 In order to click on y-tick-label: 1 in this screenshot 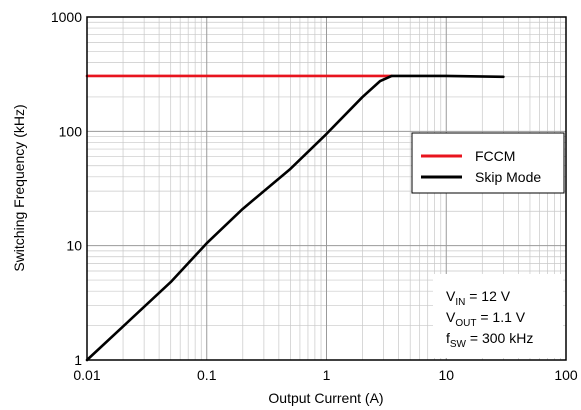, I will do `click(78, 360)`.